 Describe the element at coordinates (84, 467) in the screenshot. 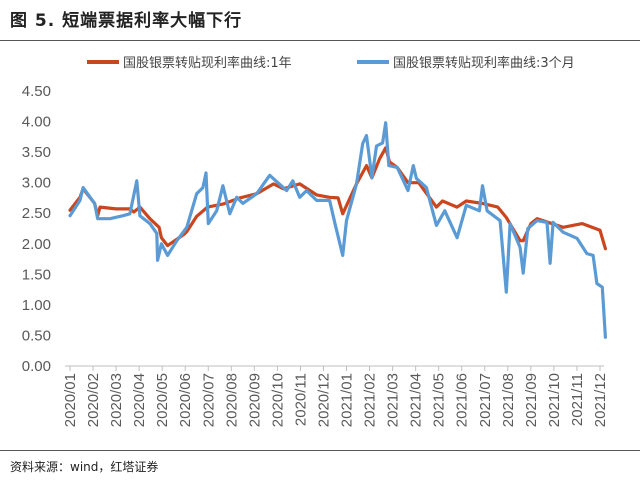

I see `source-note: 资料来源：wind，红塔证券` at that location.